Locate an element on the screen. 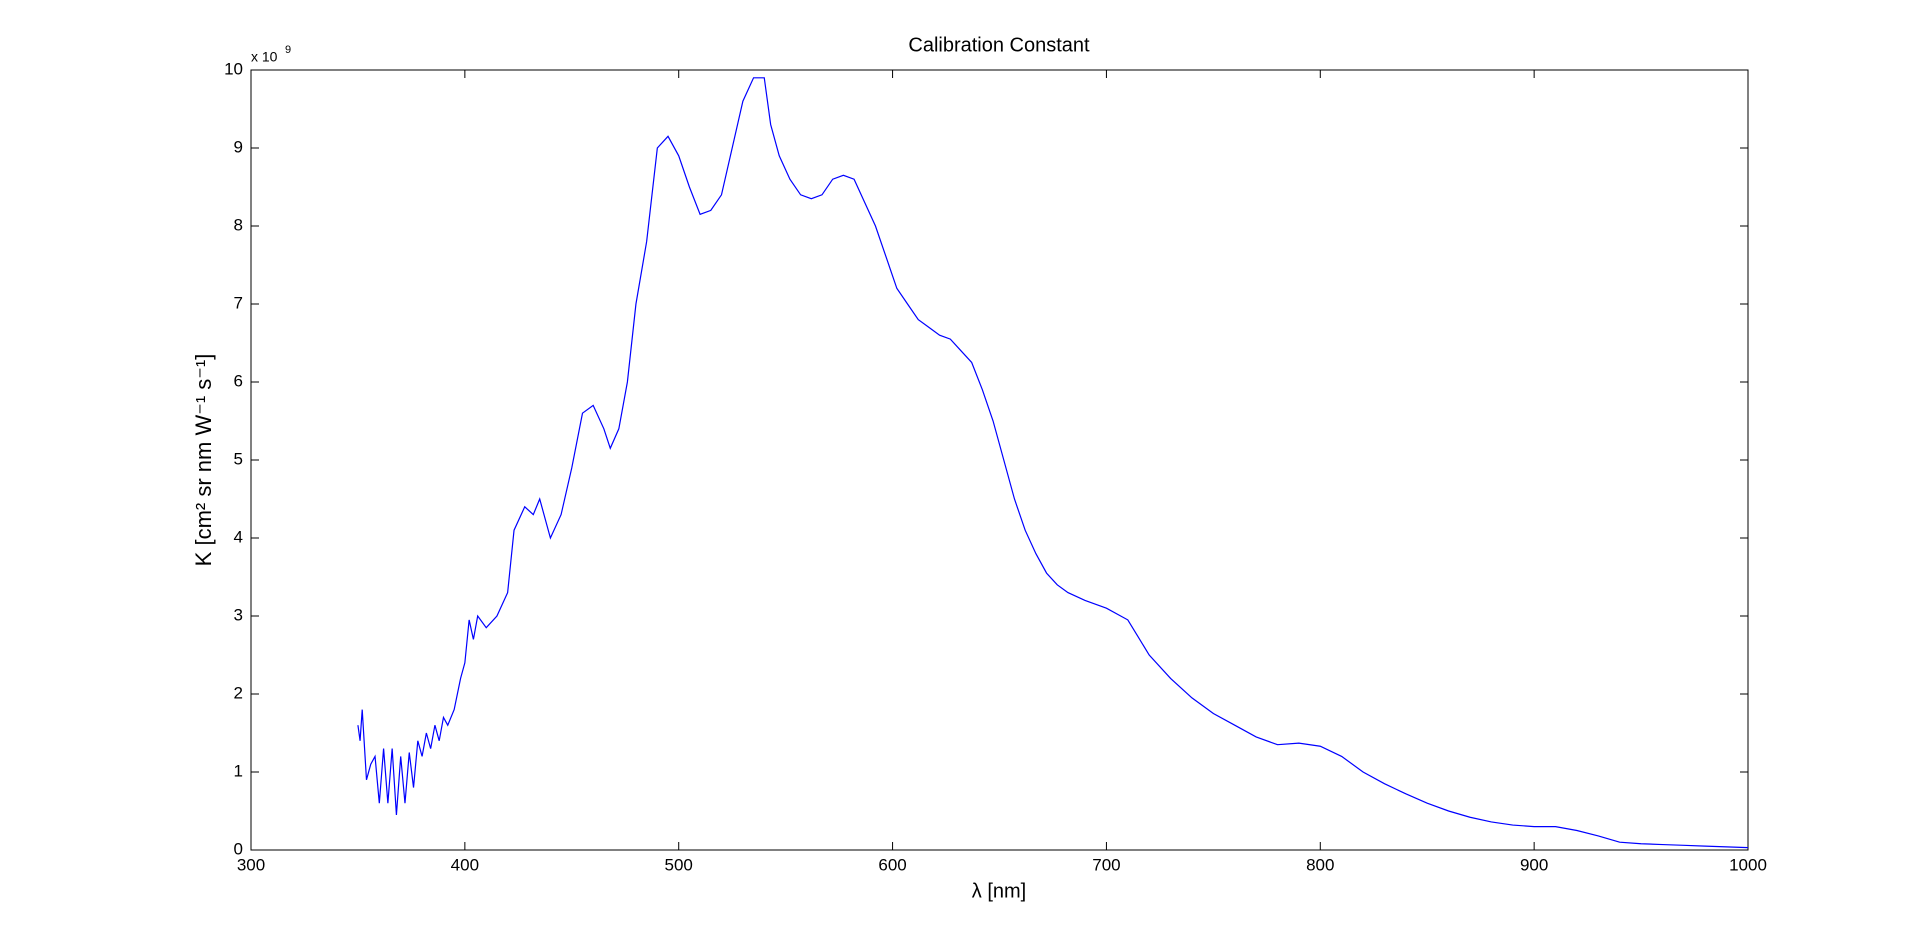 The height and width of the screenshot is (952, 1920). y-tick-label: 0 is located at coordinates (238, 848).